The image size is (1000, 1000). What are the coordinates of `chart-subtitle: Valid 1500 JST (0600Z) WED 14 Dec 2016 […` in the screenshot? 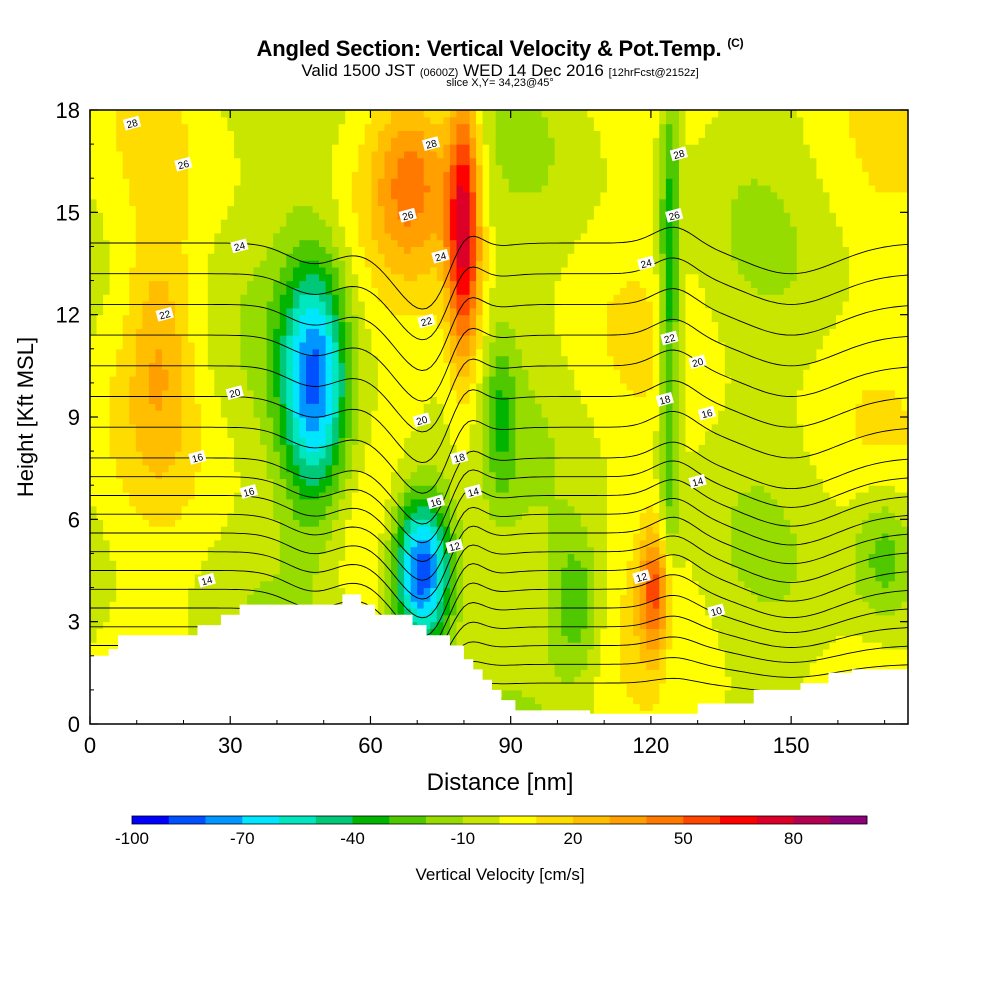 It's located at (500, 71).